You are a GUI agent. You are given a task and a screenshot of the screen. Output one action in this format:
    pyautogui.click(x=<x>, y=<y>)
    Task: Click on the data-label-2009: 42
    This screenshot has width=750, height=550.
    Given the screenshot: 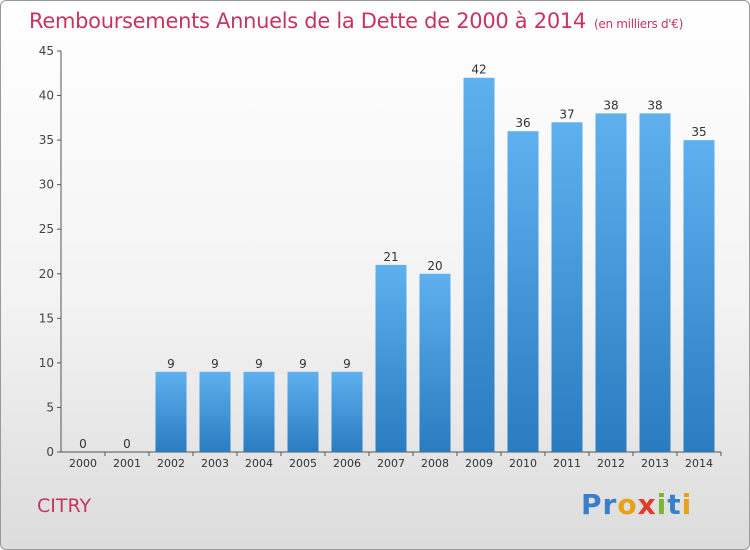 What is the action you would take?
    pyautogui.click(x=478, y=70)
    